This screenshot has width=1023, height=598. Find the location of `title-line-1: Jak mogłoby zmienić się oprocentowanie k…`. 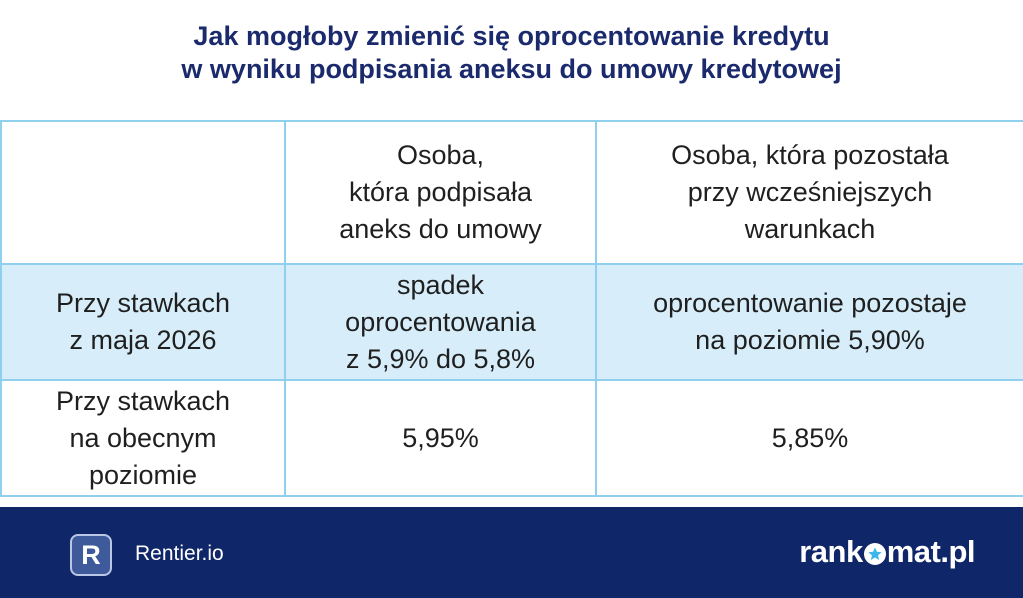

title-line-1: Jak mogłoby zmienić się oprocentowanie k… is located at coordinates (511, 36).